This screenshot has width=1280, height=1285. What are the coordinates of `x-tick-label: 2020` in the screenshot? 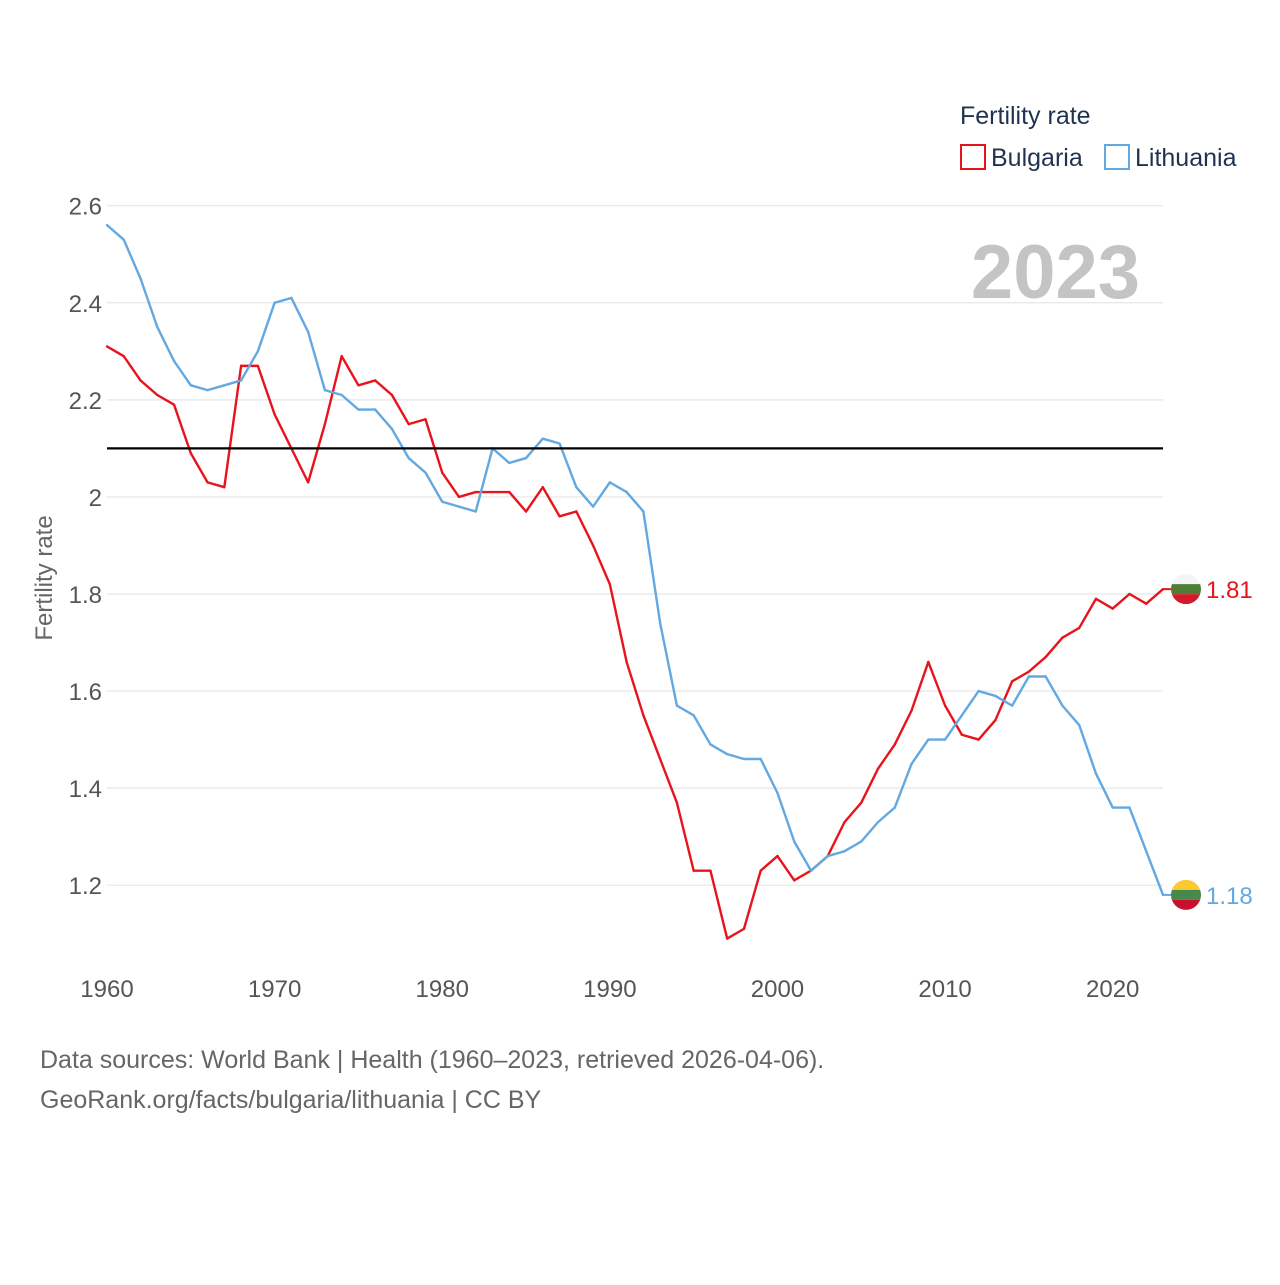 It's located at (1112, 989).